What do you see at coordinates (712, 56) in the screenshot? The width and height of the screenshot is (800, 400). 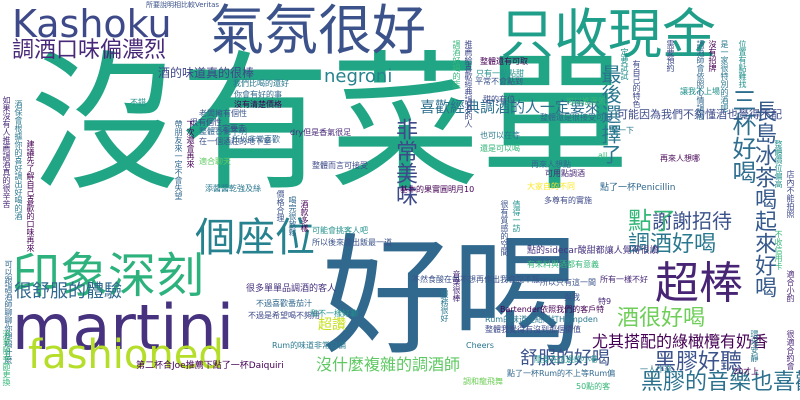 I see `cloud-word: 沒有招牌` at bounding box center [712, 56].